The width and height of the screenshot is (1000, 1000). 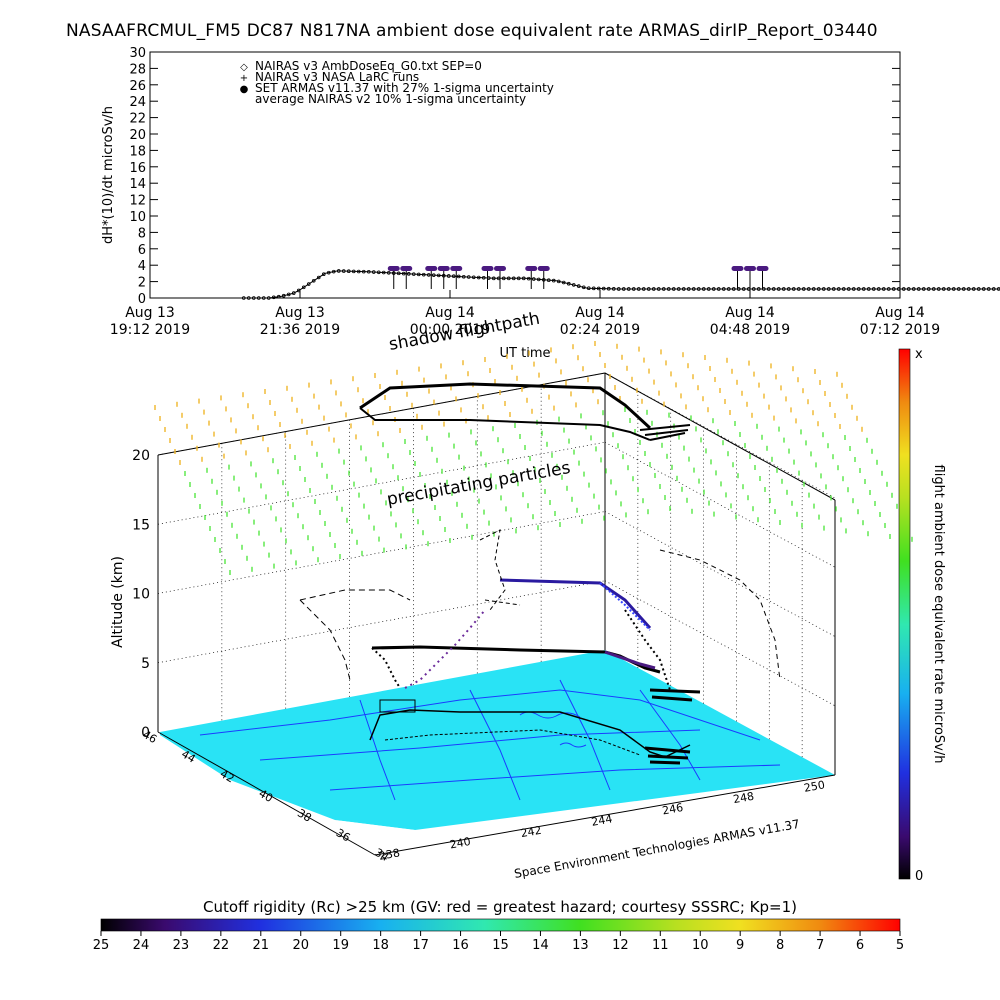 I want to click on cutoff-tick-label: 24, so click(x=141, y=945).